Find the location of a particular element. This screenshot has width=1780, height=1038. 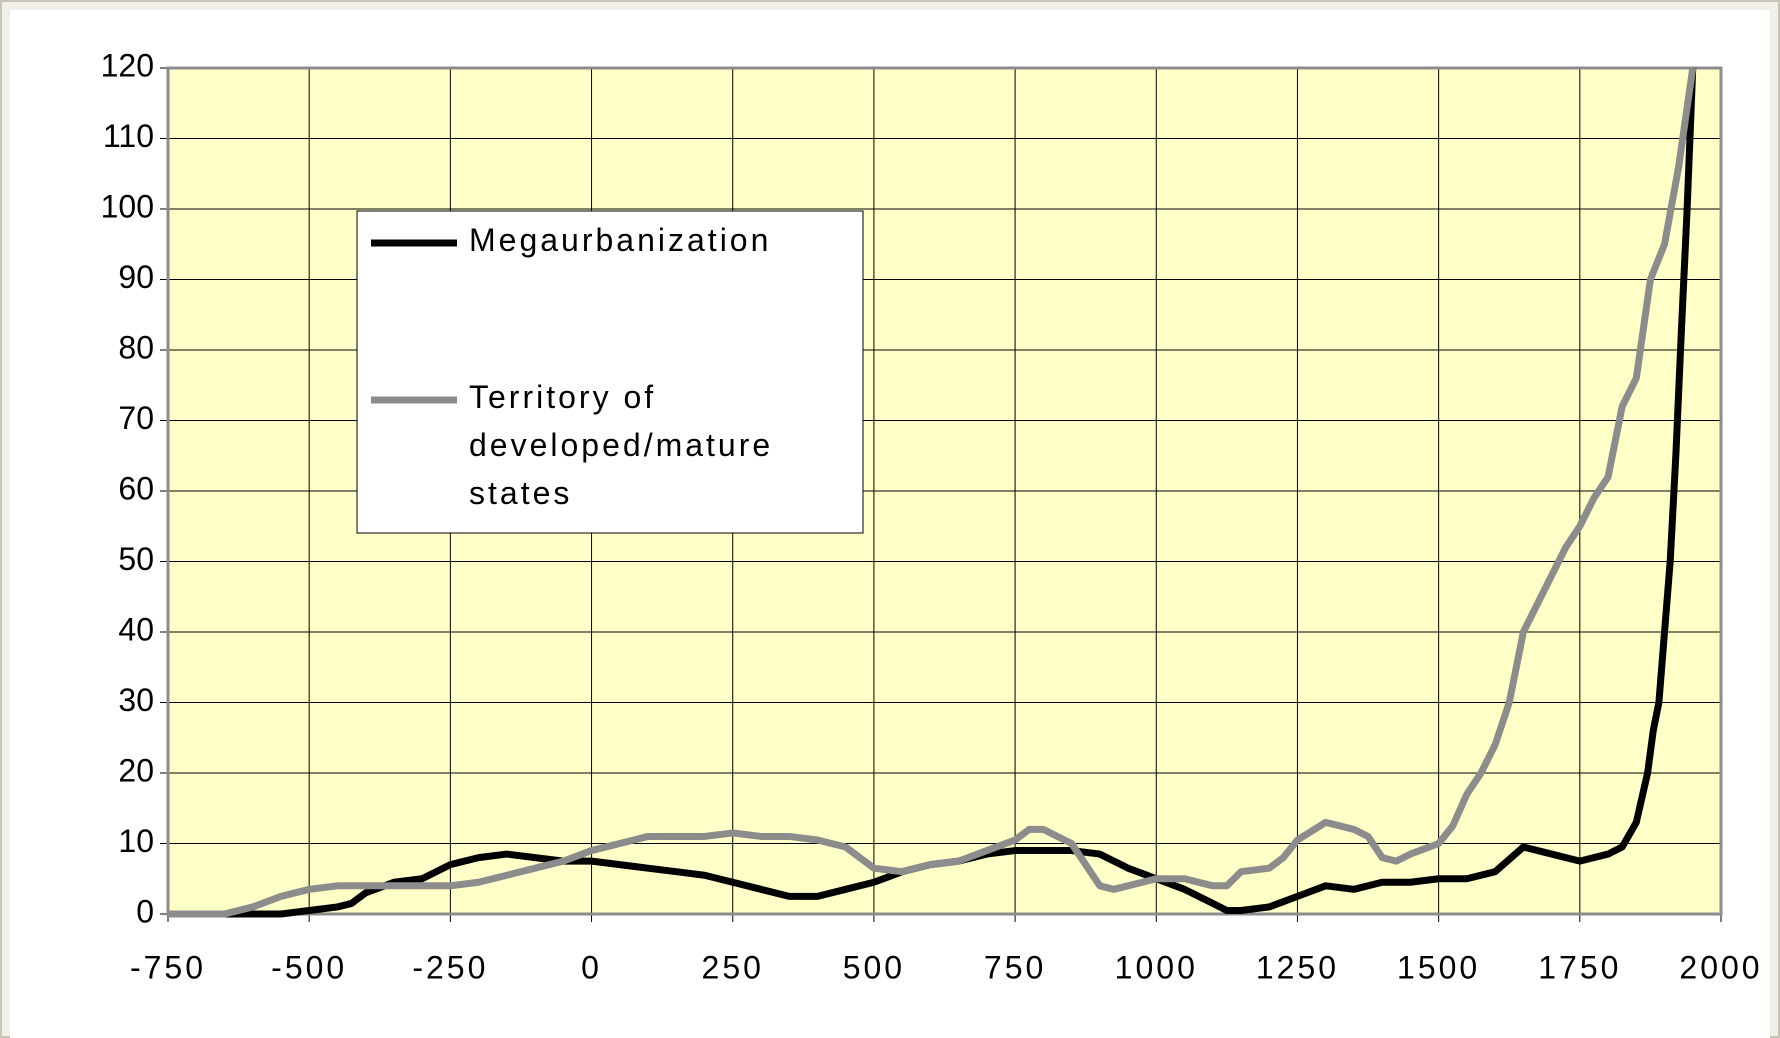

y-tick-label: 40 is located at coordinates (136, 629).